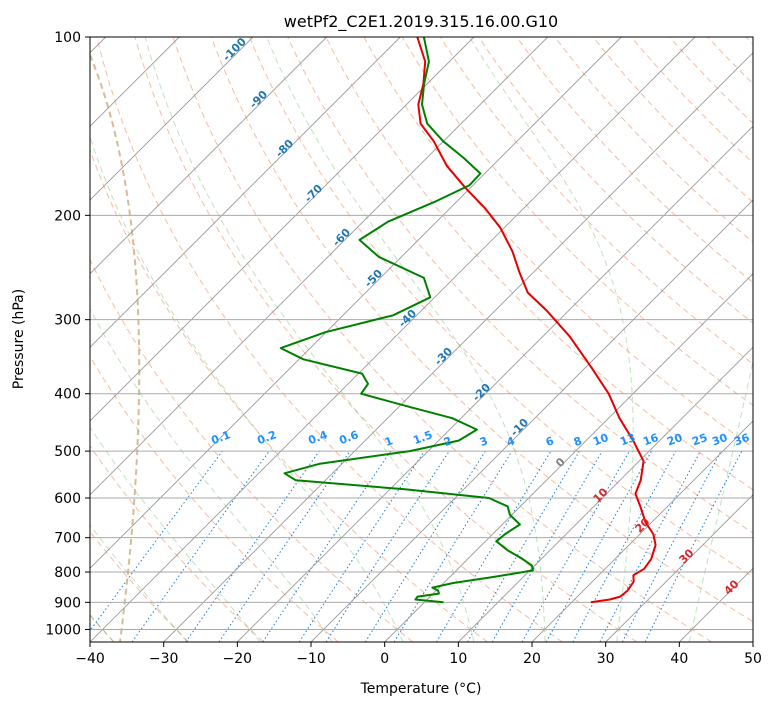  What do you see at coordinates (67, 452) in the screenshot?
I see `y-tick-label: 500` at bounding box center [67, 452].